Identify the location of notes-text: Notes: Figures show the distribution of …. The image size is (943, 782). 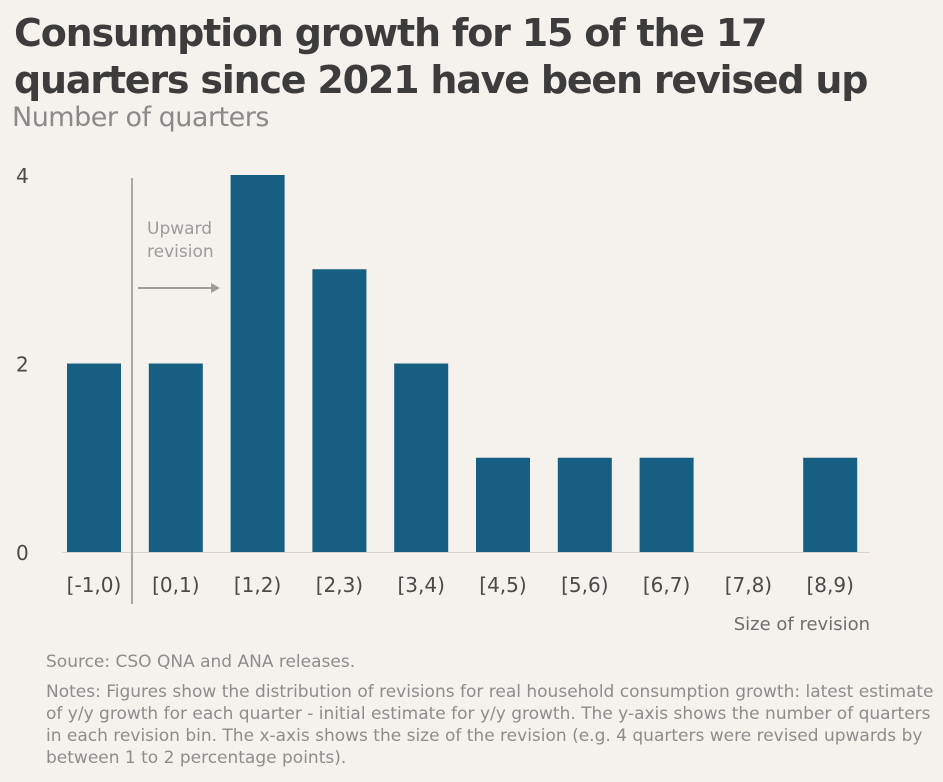
(490, 725).